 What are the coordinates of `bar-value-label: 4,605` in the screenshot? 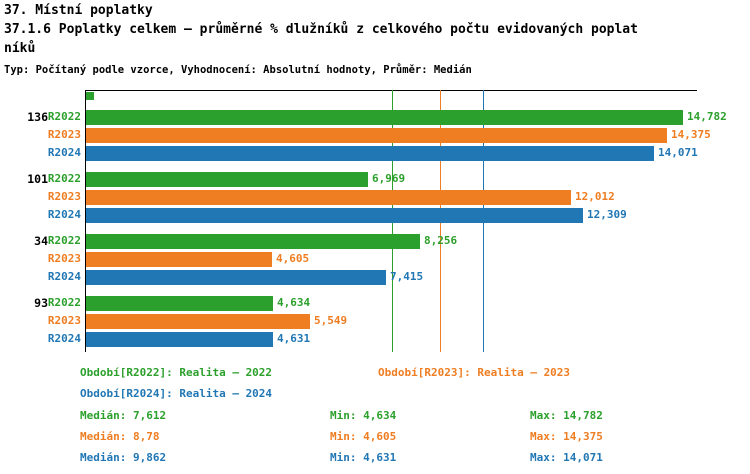 It's located at (293, 258).